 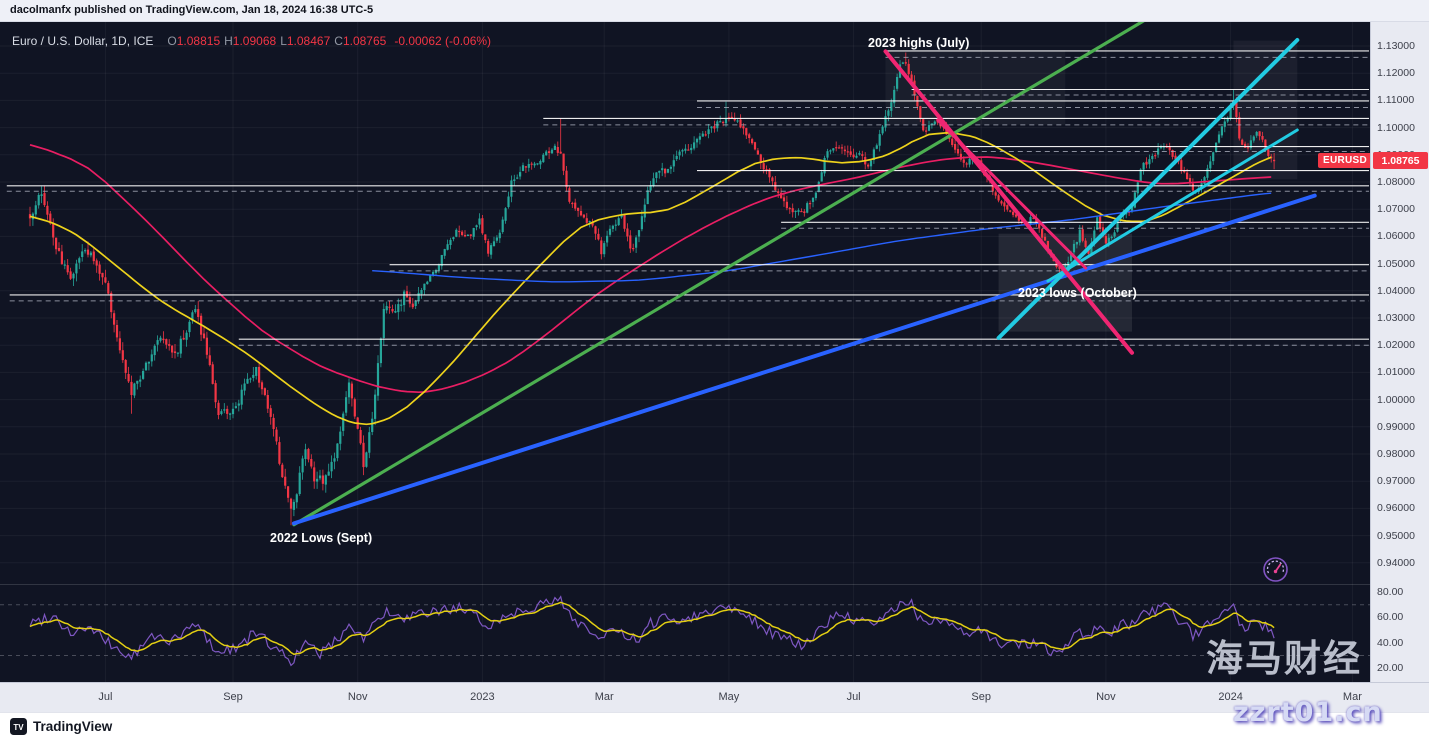 I want to click on price-axis-label: 0.94000, so click(x=1396, y=562).